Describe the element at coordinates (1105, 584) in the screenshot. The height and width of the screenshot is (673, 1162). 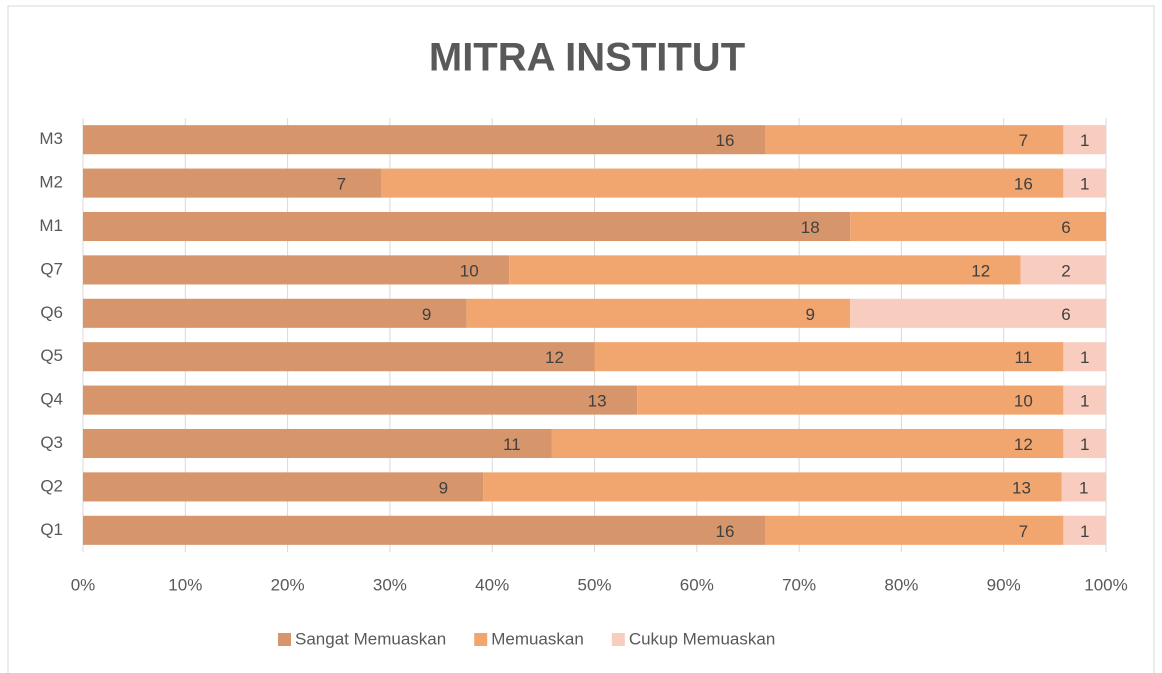
I see `x-tick-label: 100%` at that location.